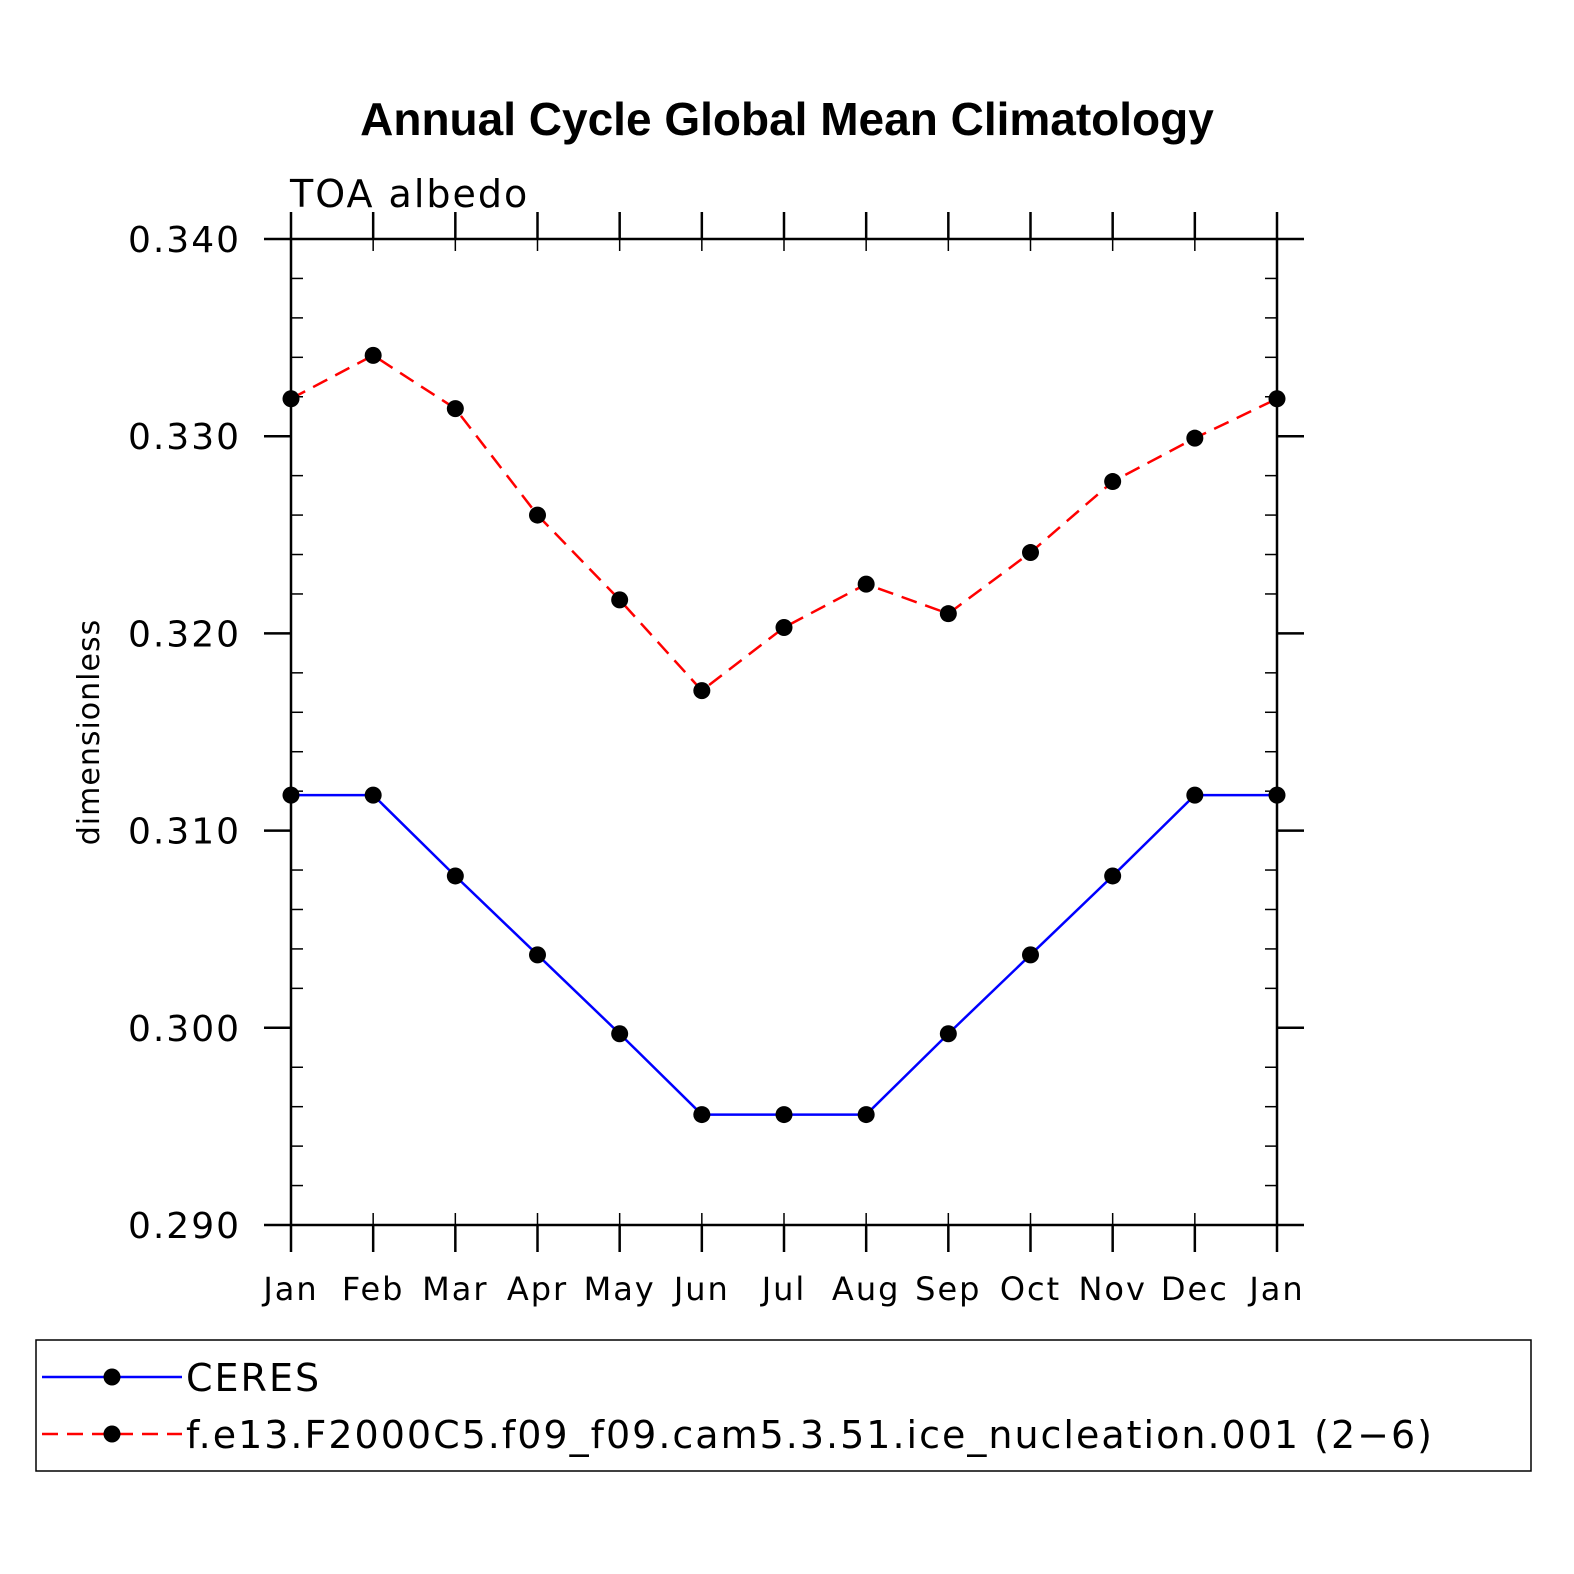 This screenshot has height=1574, width=1574. I want to click on y-axis-label: dimensionless, so click(89, 732).